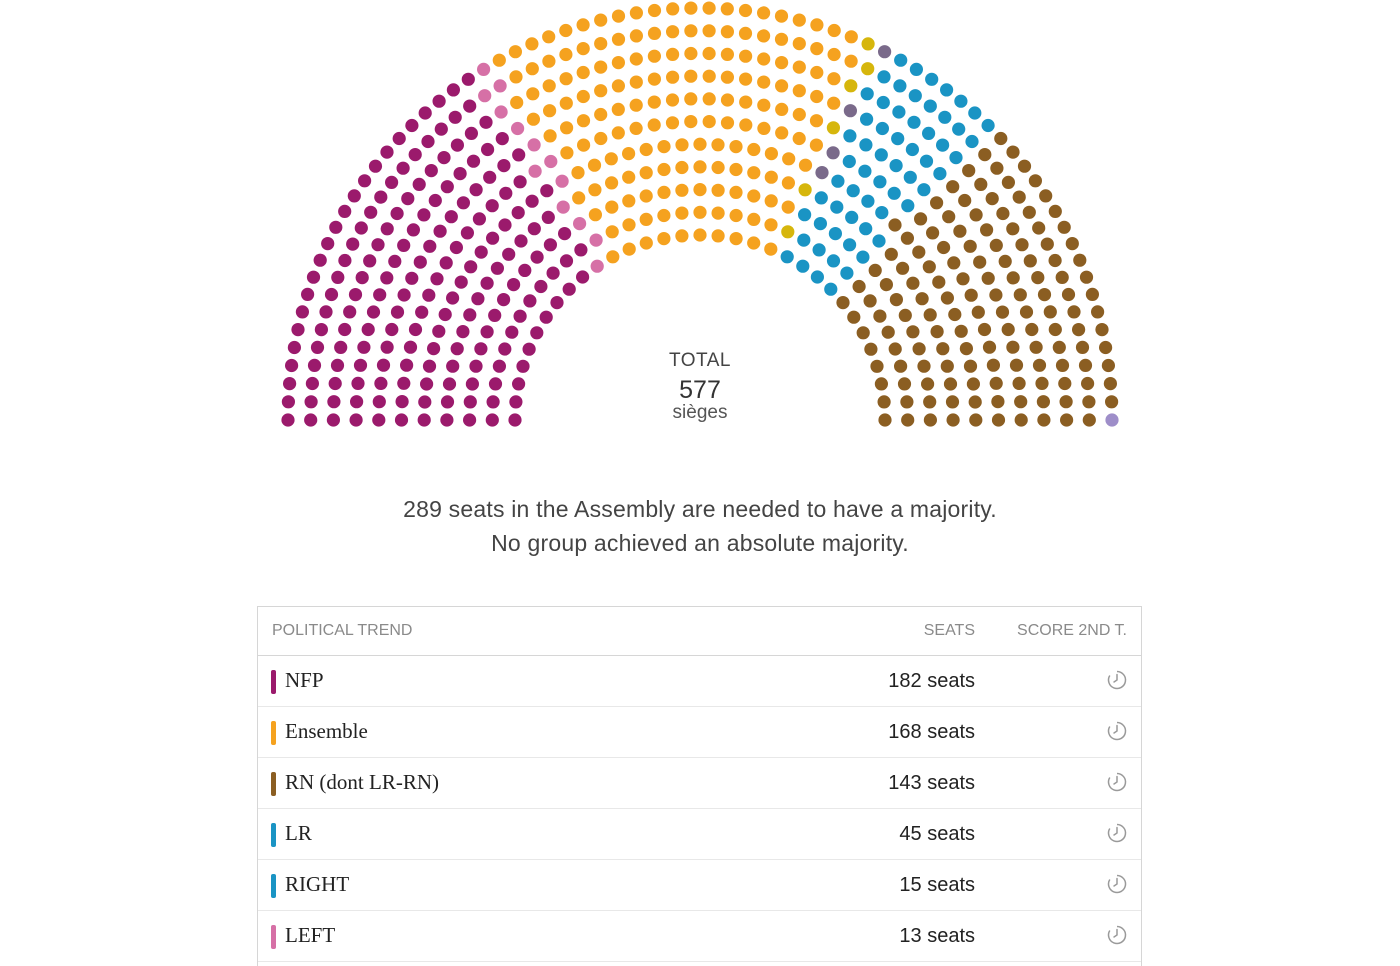 The image size is (1400, 966). Describe the element at coordinates (699, 885) in the screenshot. I see `table-row: RIGHT 15 seats` at that location.